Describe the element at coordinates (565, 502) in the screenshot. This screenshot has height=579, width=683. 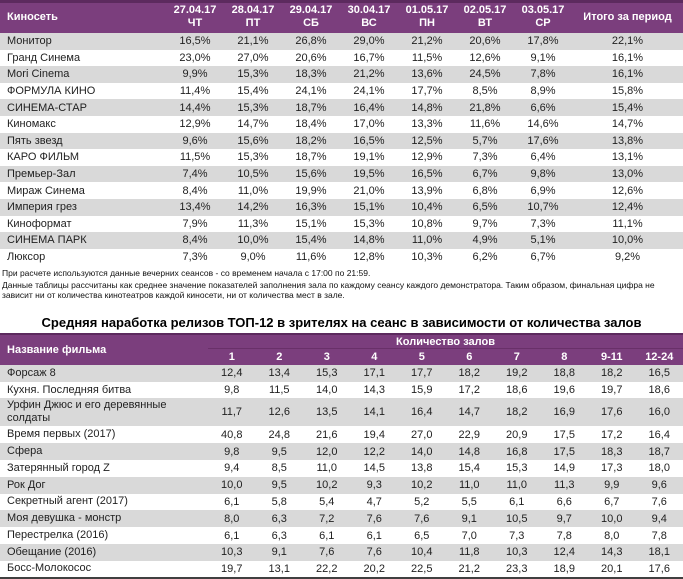
I see `viewers-per-session-value: 6,6` at that location.